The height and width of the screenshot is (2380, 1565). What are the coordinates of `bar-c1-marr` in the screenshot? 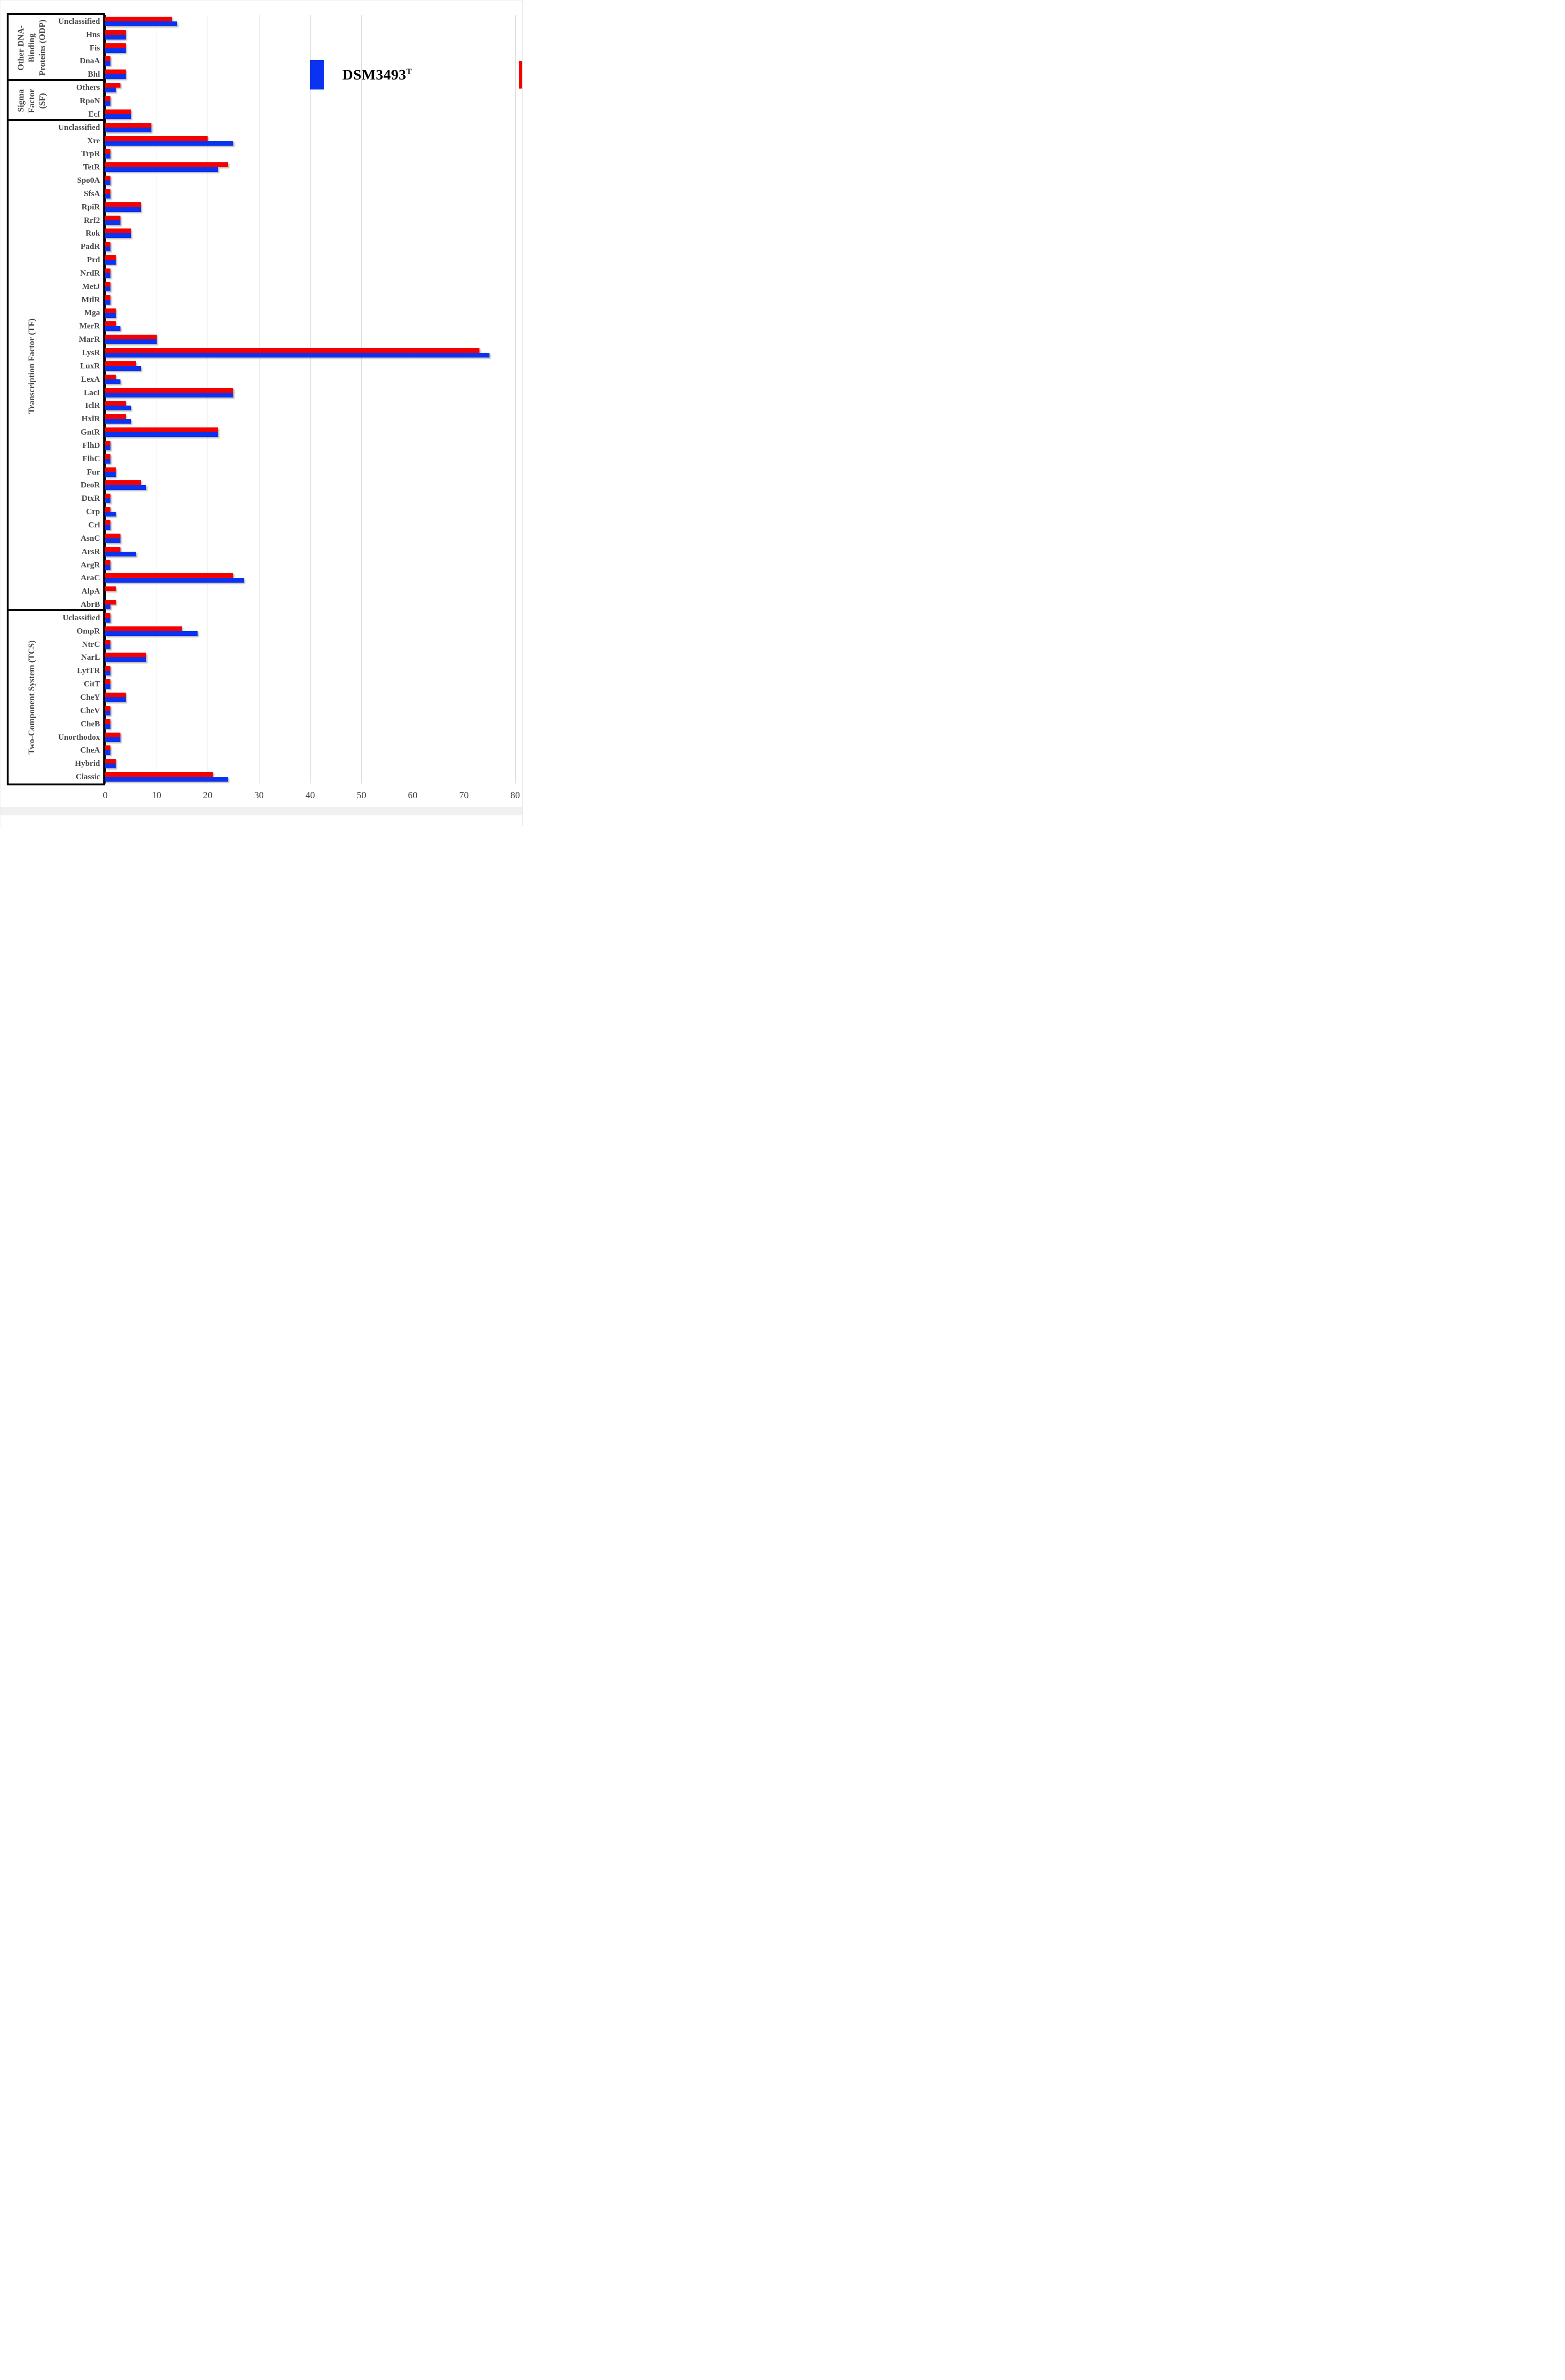 It's located at (131, 337).